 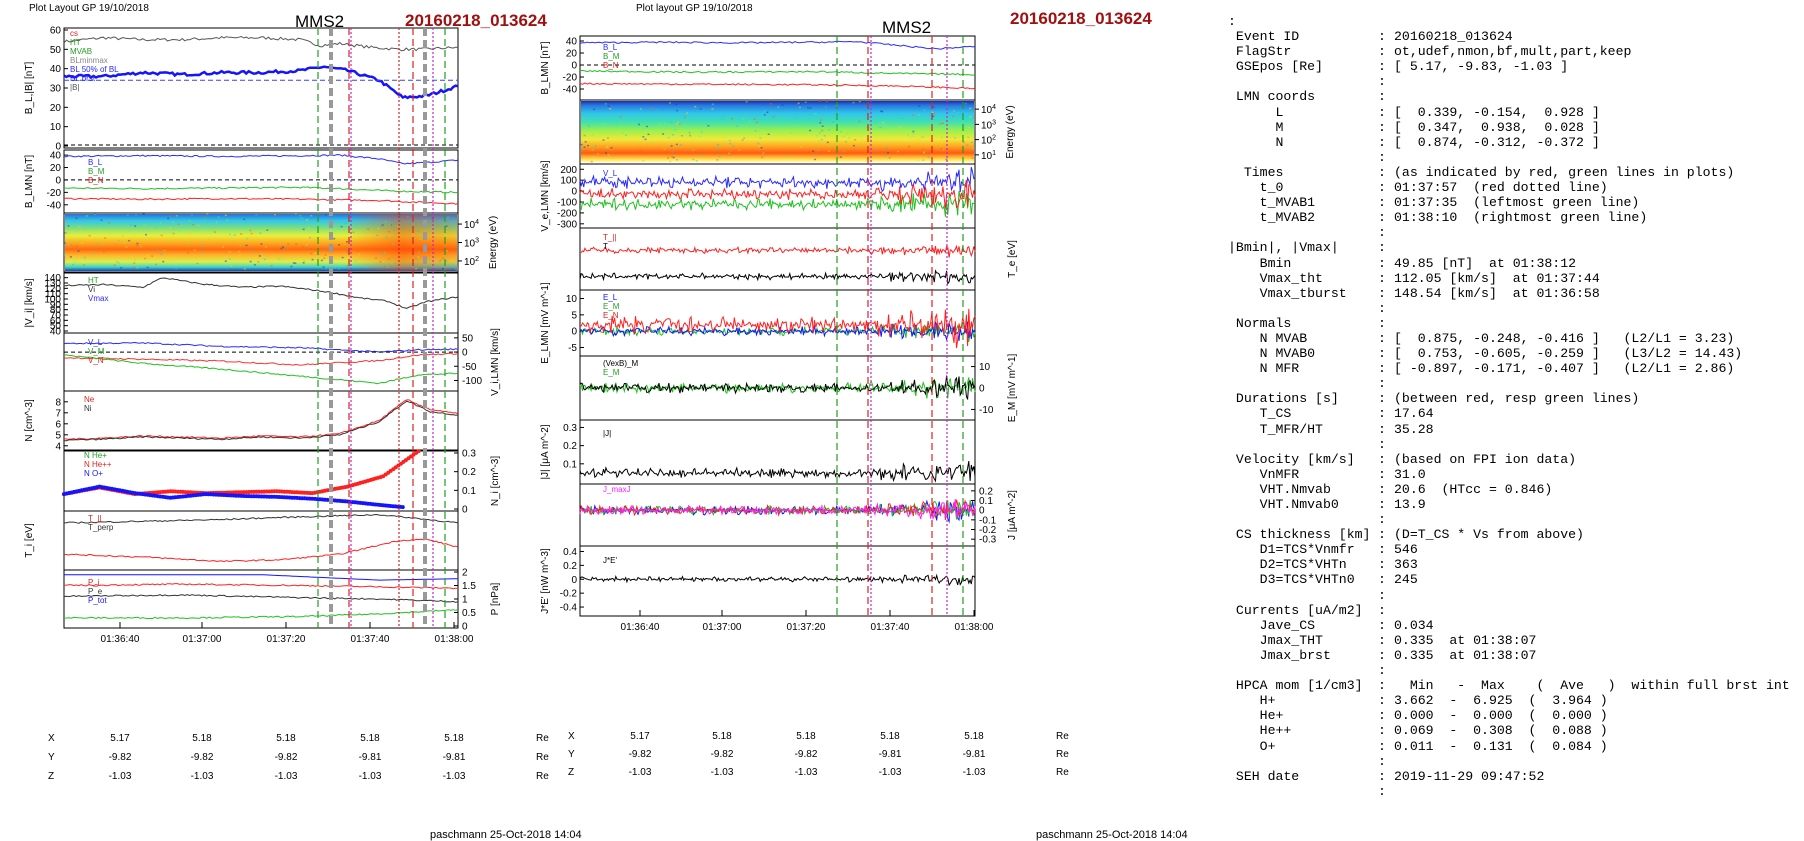 I want to click on left-legend-entry: B_L, so click(x=95, y=162).